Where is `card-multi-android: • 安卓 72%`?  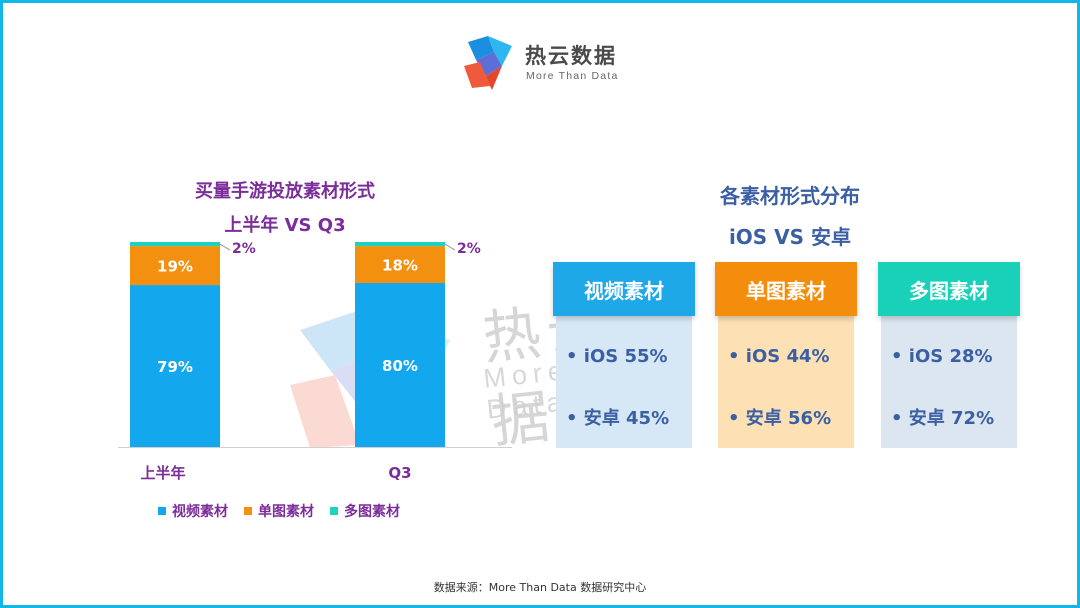 card-multi-android: • 安卓 72% is located at coordinates (943, 418).